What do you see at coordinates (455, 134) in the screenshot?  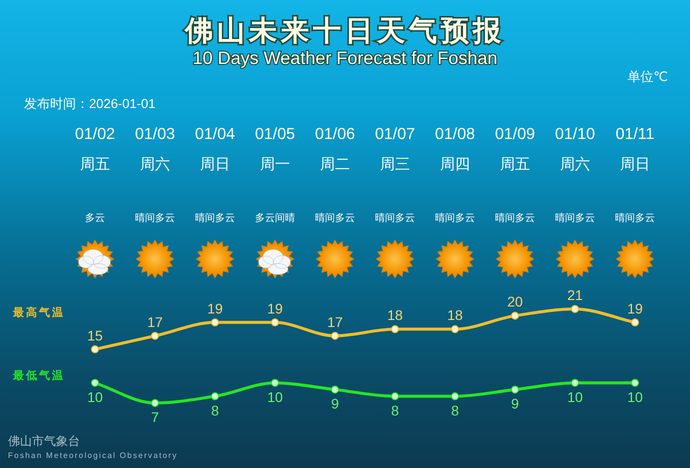 I see `x-tick-label: 01/08` at bounding box center [455, 134].